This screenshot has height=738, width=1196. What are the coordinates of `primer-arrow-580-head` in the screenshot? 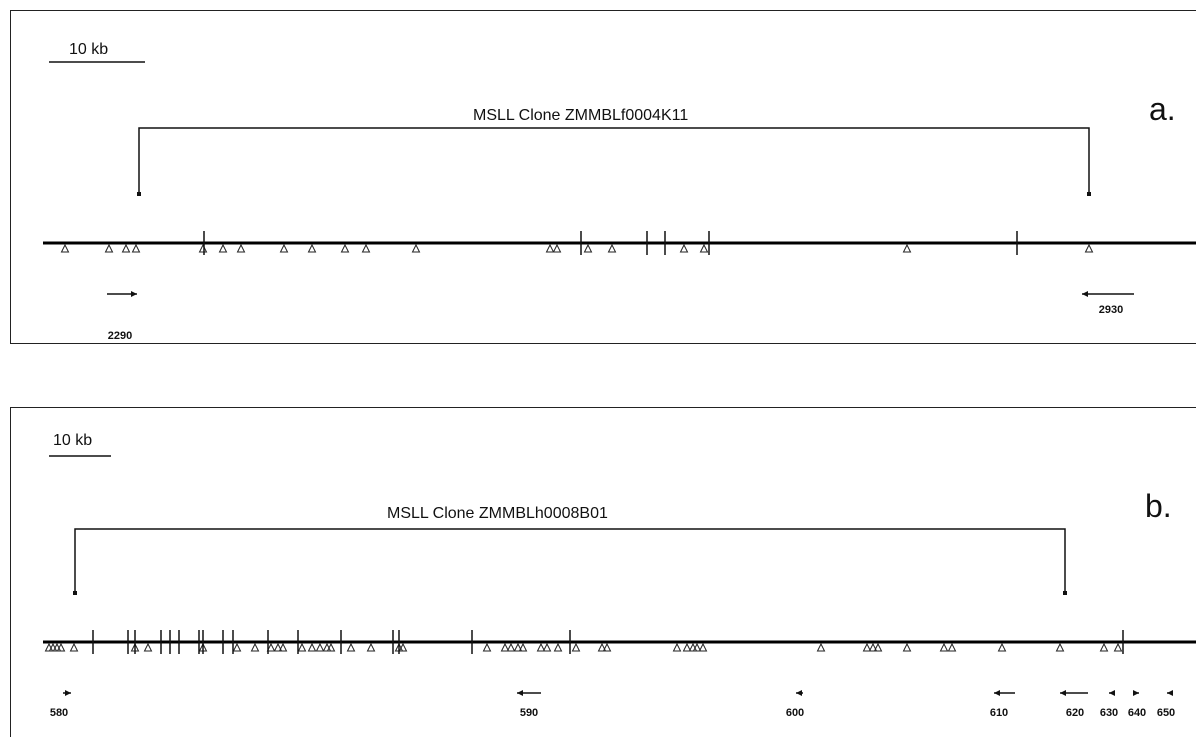 It's located at (68, 693).